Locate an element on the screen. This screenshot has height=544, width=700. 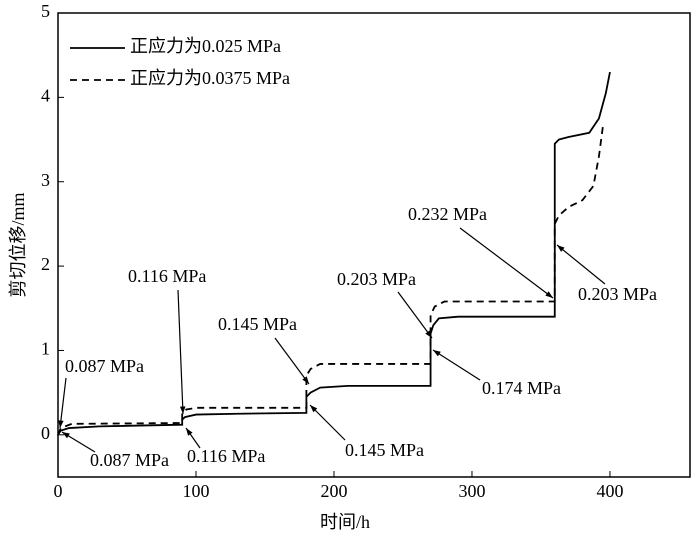
y-tick-label: 4 is located at coordinates (45, 95).